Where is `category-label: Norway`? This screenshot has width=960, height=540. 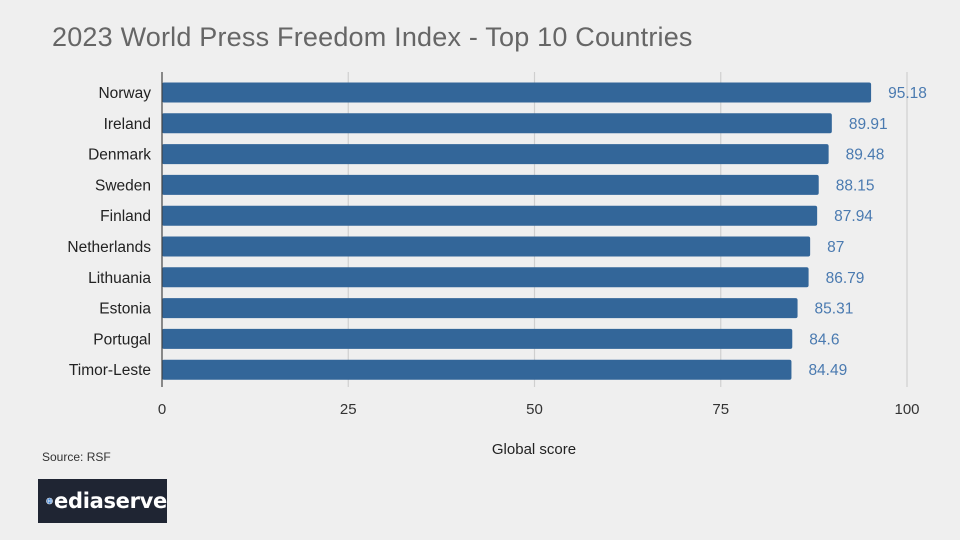 category-label: Norway is located at coordinates (124, 93).